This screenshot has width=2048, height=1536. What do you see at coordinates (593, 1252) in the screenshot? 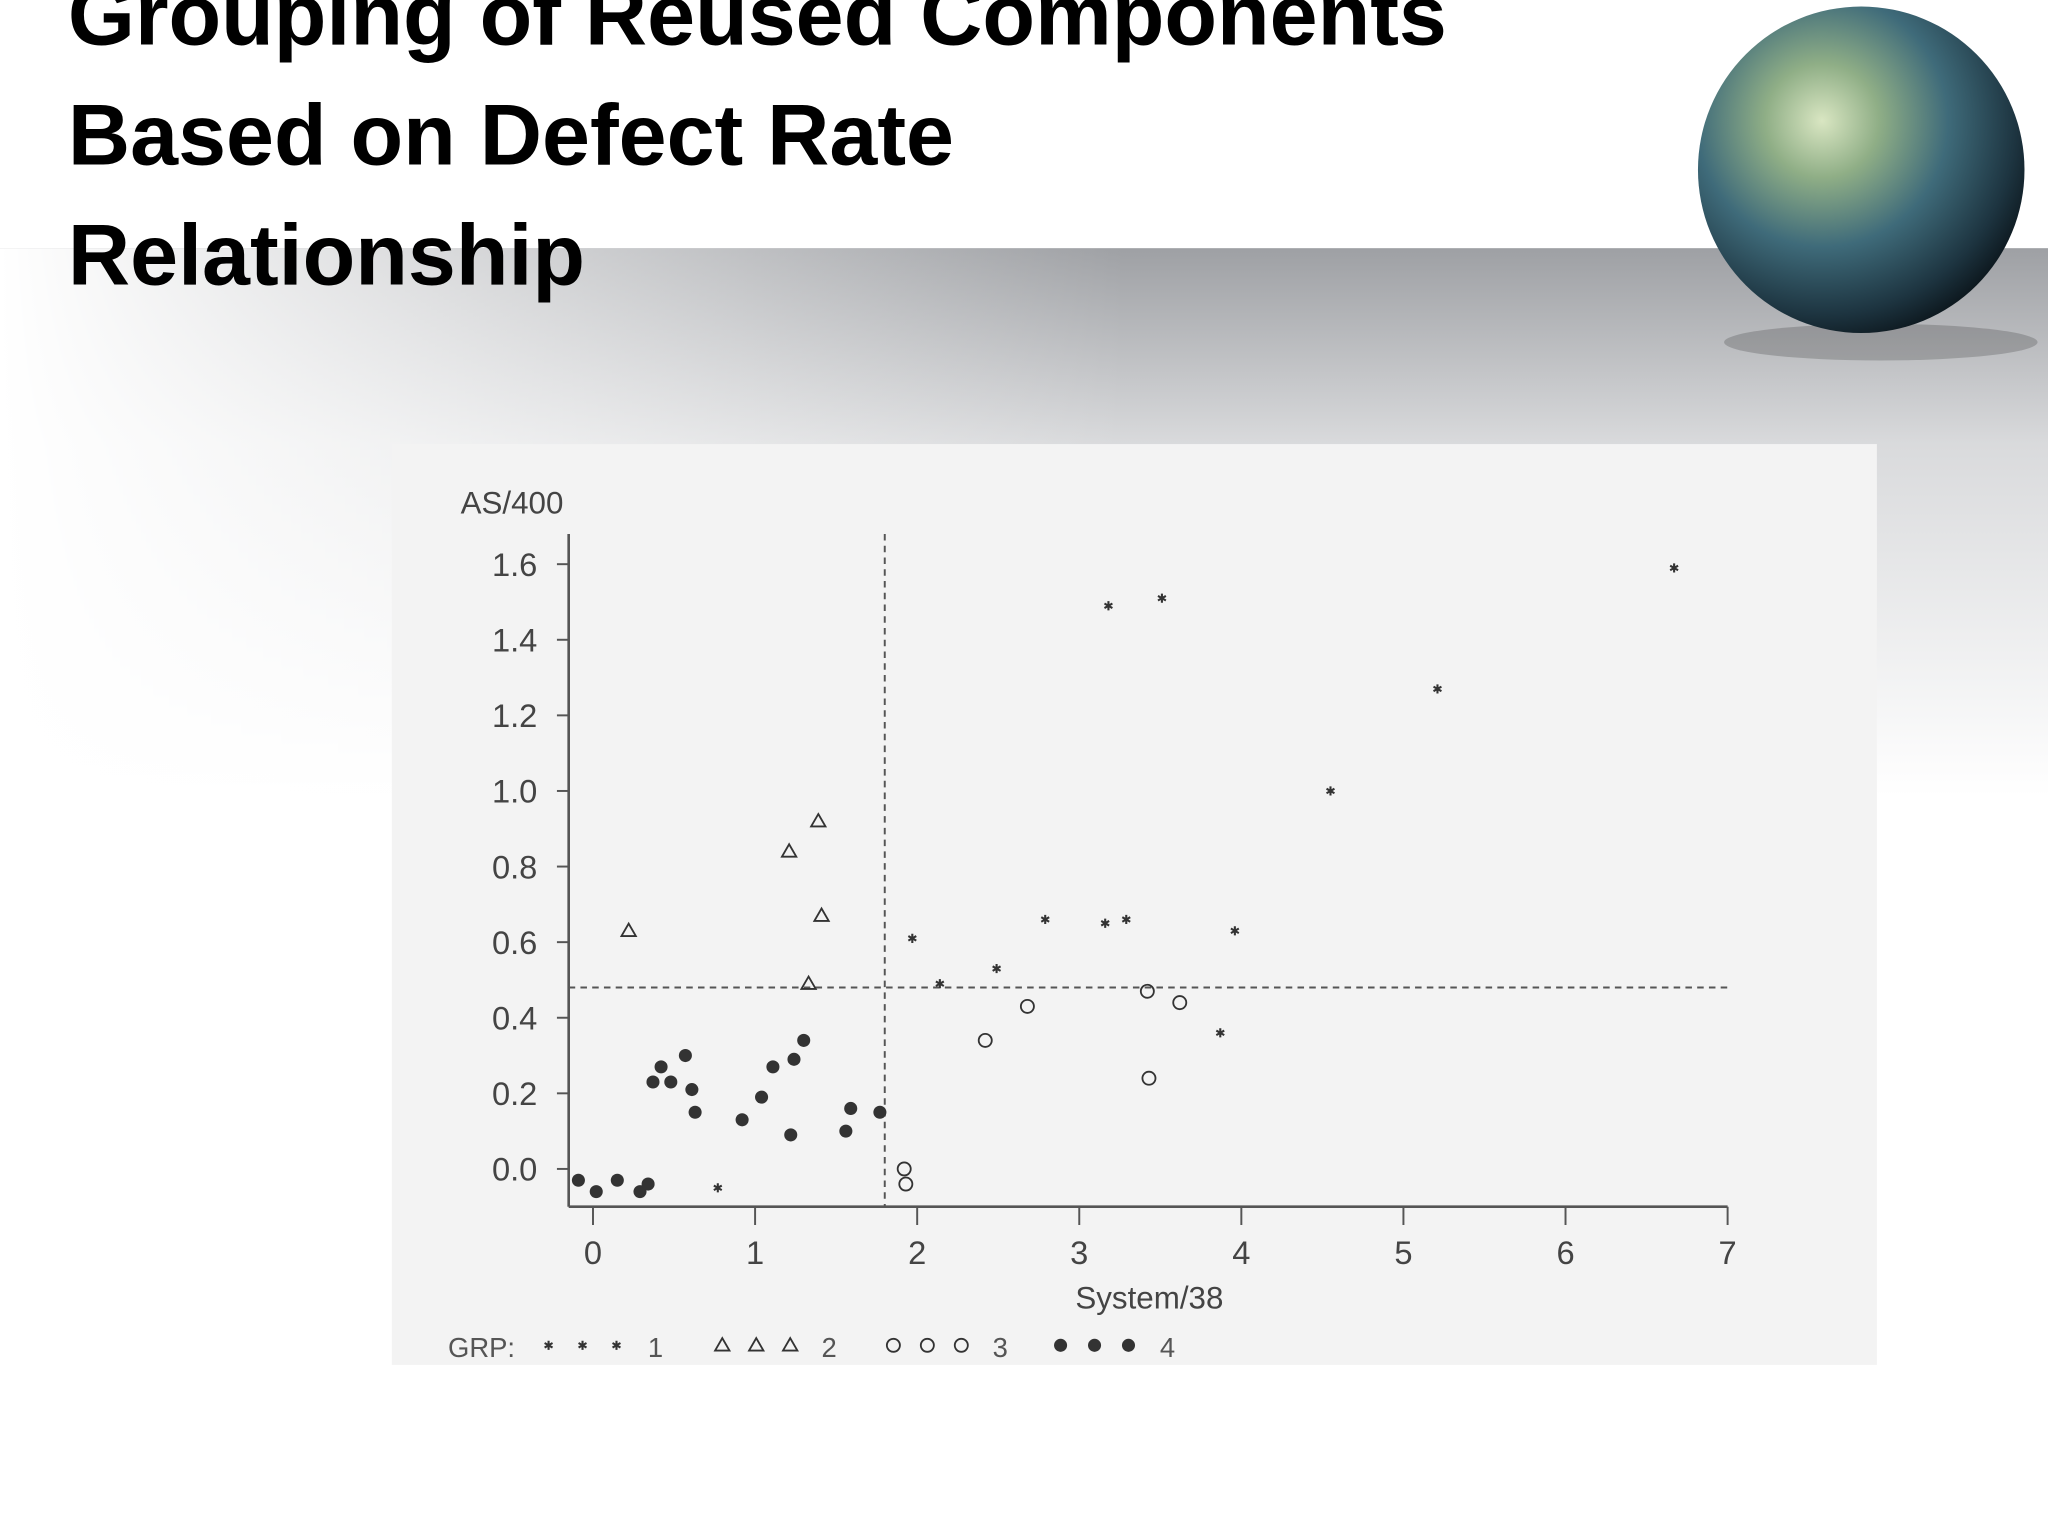
I see `x-tick-label: 0` at bounding box center [593, 1252].